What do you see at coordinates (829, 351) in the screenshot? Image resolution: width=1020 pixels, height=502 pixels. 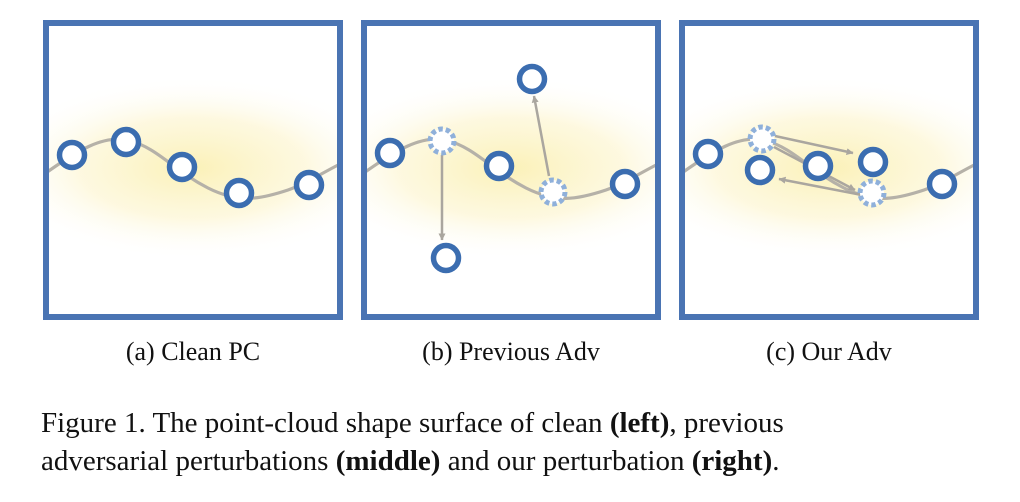 I see `subfigure-label-c: (c) Our Adv` at bounding box center [829, 351].